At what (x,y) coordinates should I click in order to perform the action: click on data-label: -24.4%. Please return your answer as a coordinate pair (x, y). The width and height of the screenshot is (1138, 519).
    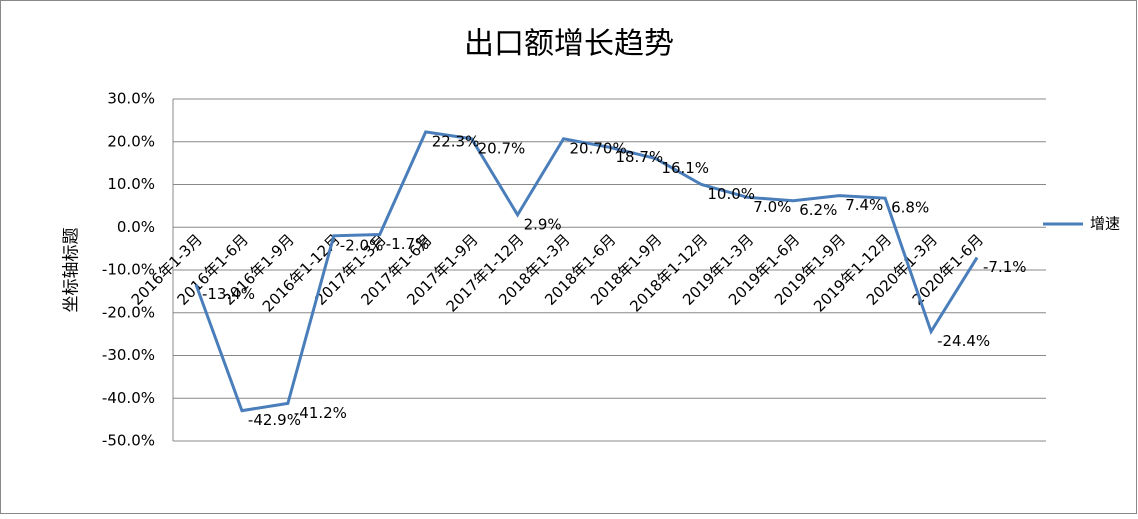
    Looking at the image, I should click on (963, 341).